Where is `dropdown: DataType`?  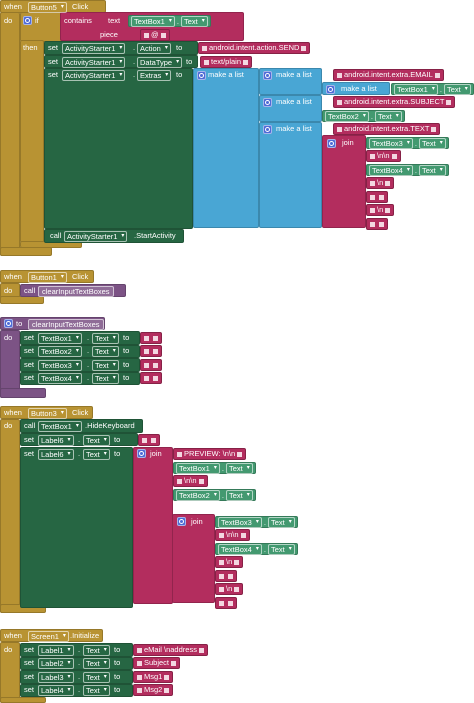 dropdown: DataType is located at coordinates (160, 62).